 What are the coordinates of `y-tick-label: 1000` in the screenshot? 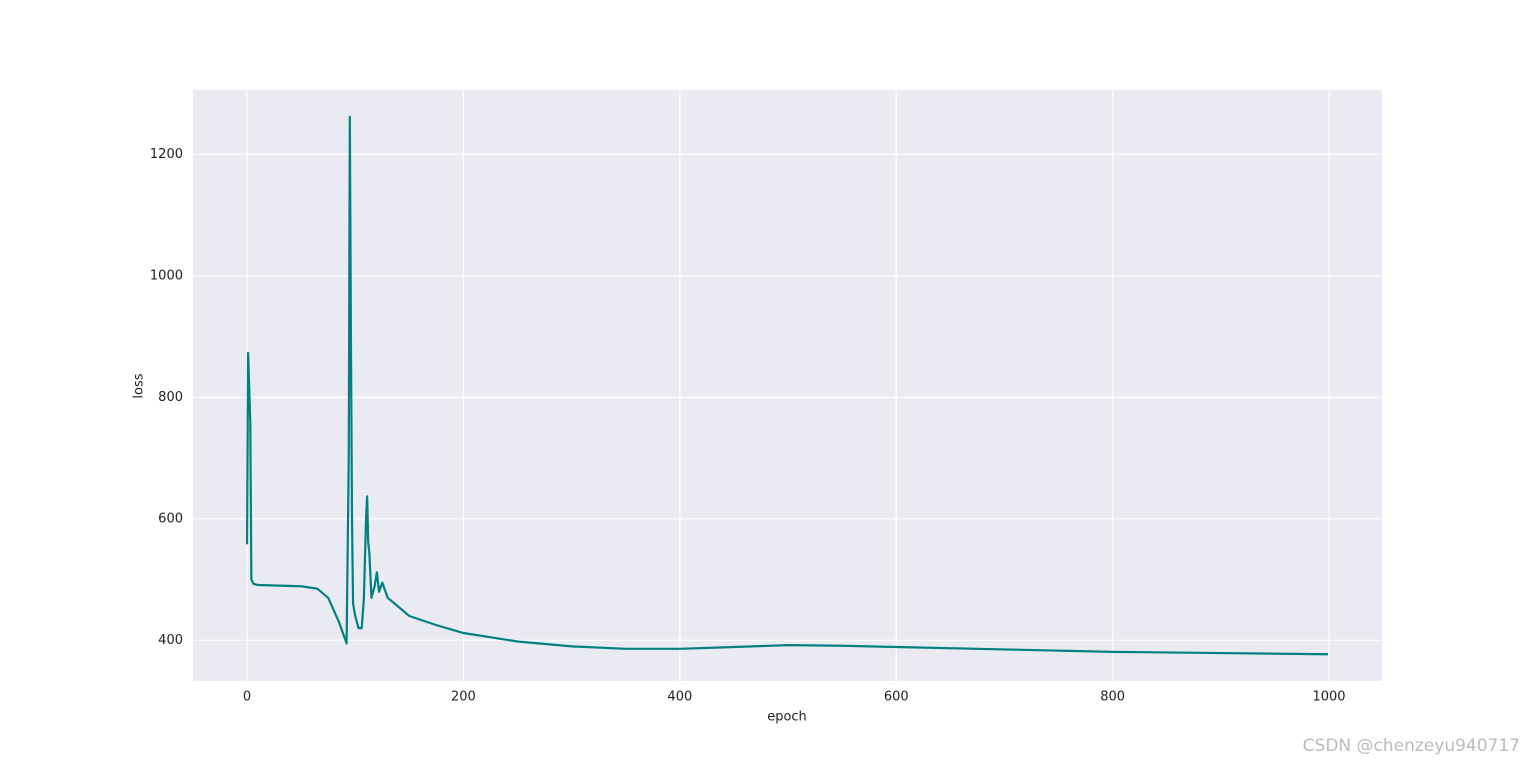 It's located at (166, 275).